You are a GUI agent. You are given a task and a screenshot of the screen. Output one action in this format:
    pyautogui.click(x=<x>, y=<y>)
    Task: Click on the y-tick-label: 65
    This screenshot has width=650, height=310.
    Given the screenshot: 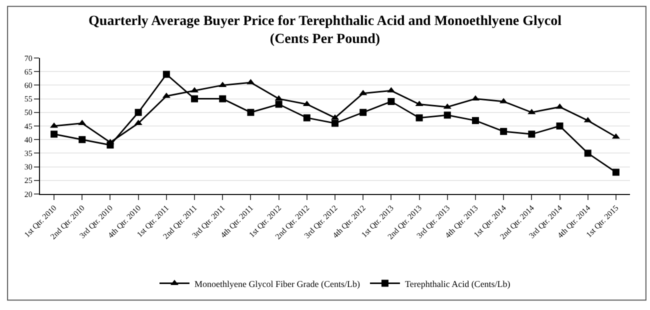 What is the action you would take?
    pyautogui.click(x=28, y=71)
    